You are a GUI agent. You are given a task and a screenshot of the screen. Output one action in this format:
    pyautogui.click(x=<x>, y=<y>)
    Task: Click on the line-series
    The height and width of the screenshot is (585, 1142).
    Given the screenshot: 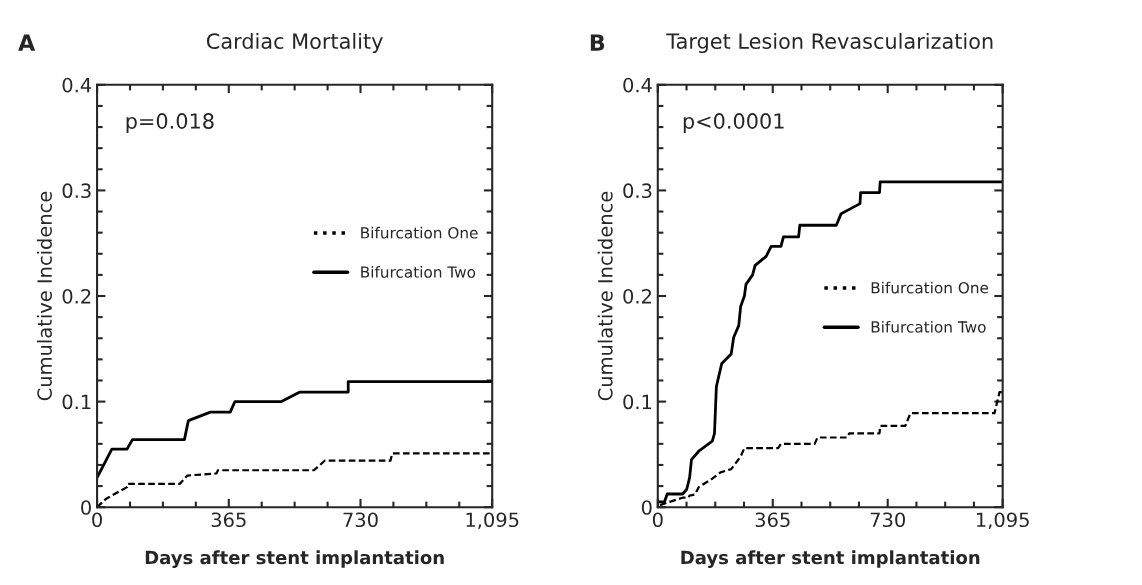 What is the action you would take?
    pyautogui.click(x=295, y=430)
    